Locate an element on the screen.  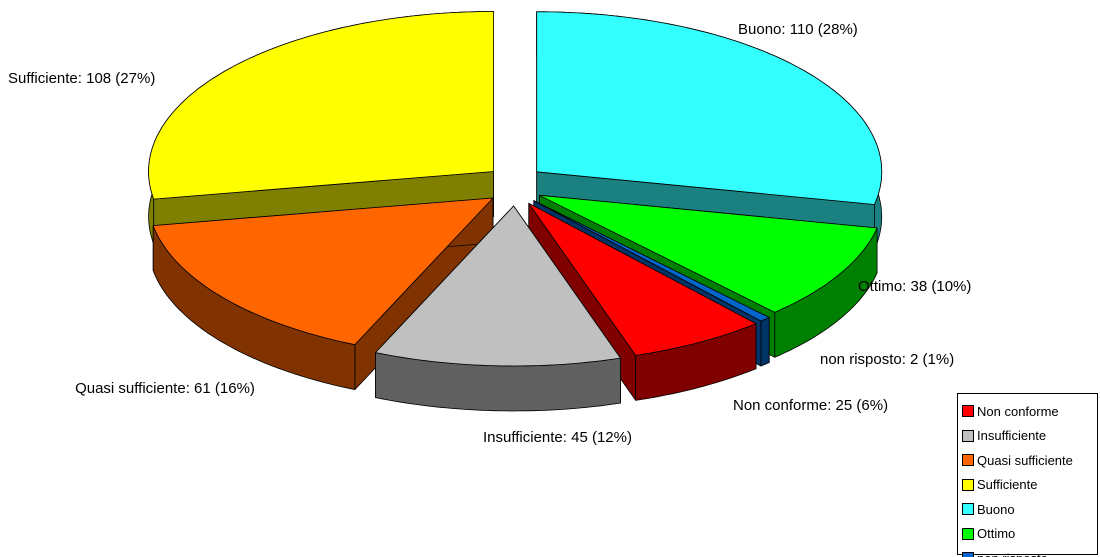
slice-side is located at coordinates (765, 342).